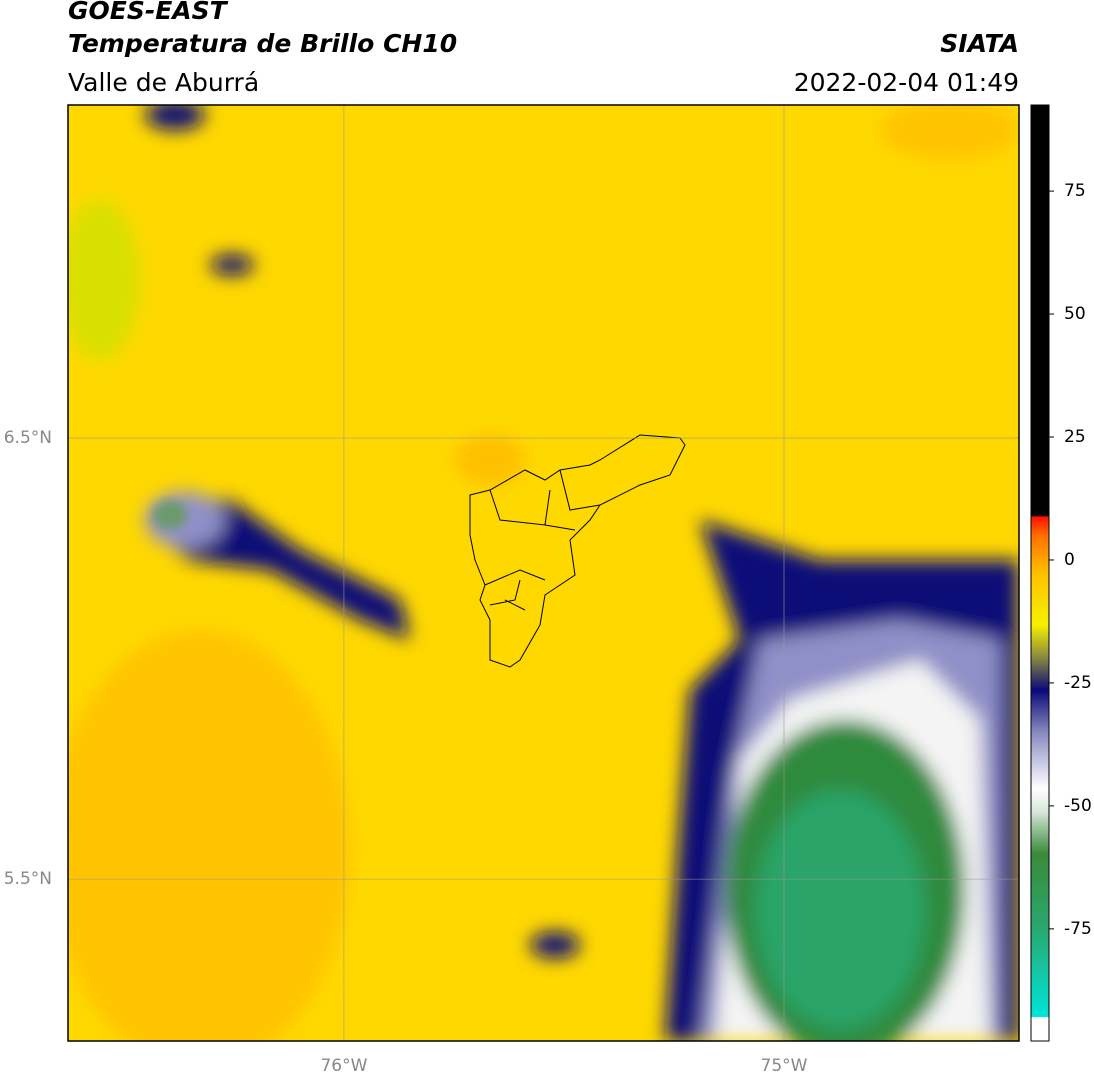 Image resolution: width=1094 pixels, height=1078 pixels. Describe the element at coordinates (262, 43) in the screenshot. I see `subtitle: Temperatura de Brillo CH10` at that location.